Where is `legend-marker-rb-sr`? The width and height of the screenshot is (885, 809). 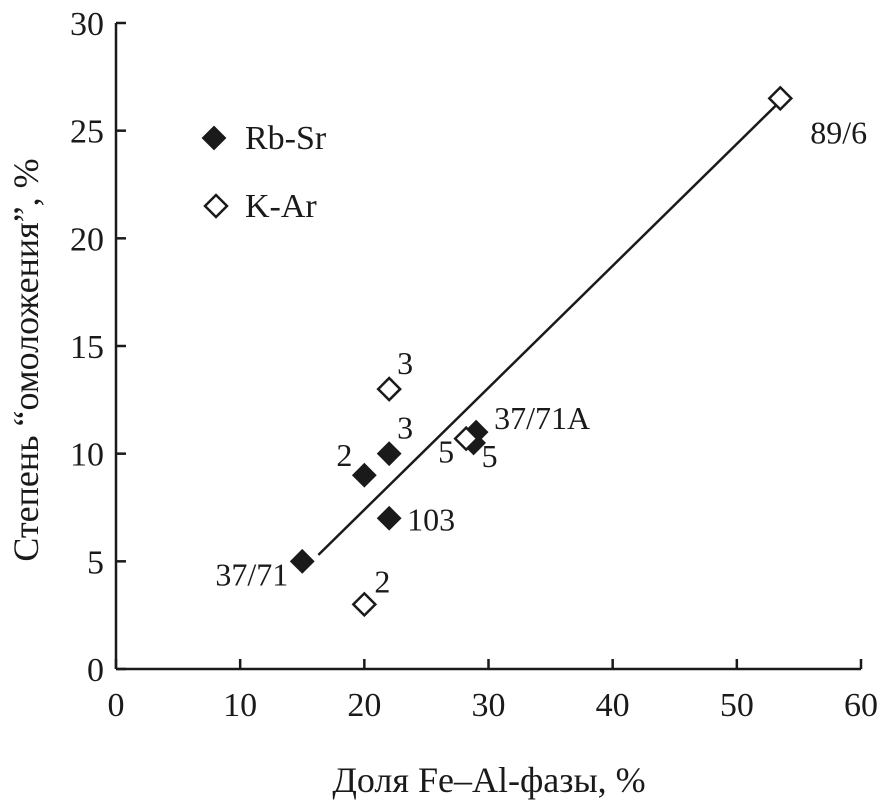
legend-marker-rb-sr is located at coordinates (214, 138).